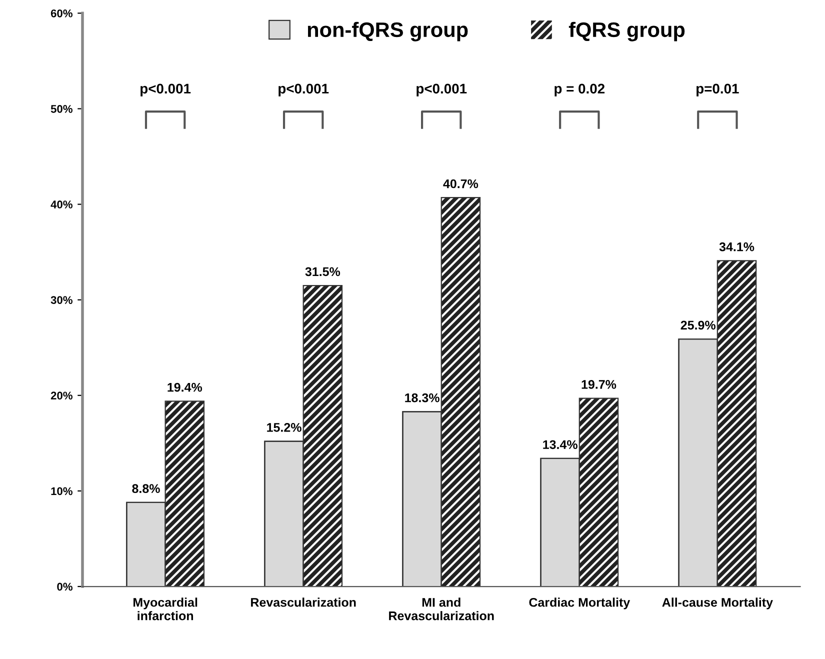 Image resolution: width=825 pixels, height=659 pixels. Describe the element at coordinates (61, 109) in the screenshot. I see `y-tick-label: 50%` at that location.